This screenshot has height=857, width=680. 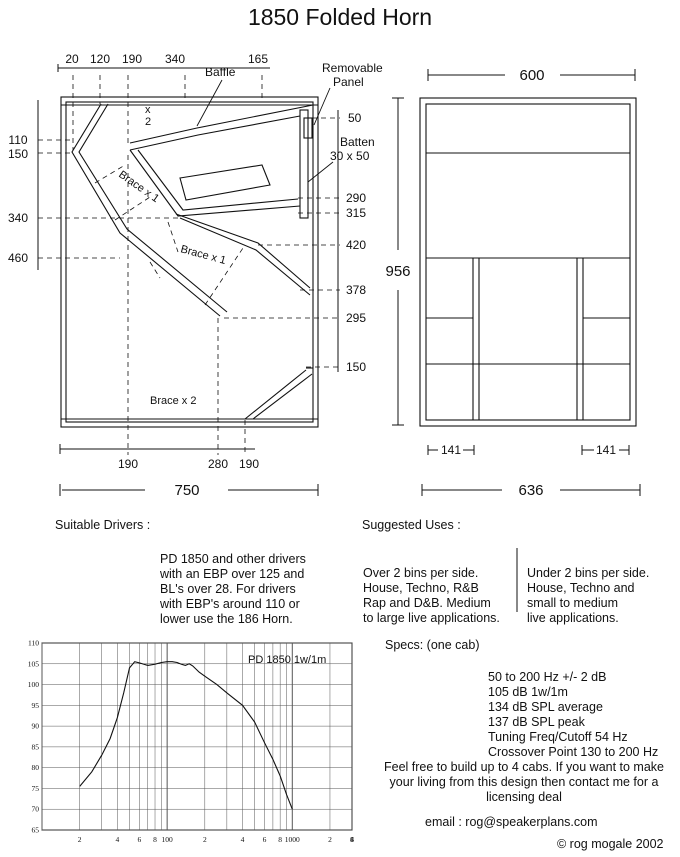 I want to click on dim-right-150: 150, so click(x=356, y=367).